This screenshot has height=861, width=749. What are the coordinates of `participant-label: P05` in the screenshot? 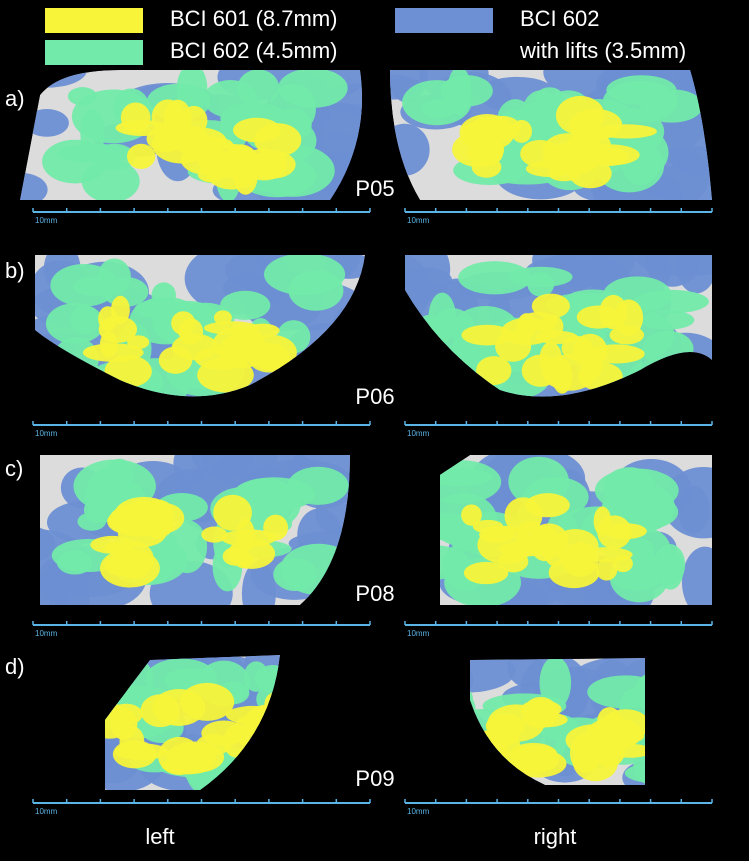 It's located at (374, 188).